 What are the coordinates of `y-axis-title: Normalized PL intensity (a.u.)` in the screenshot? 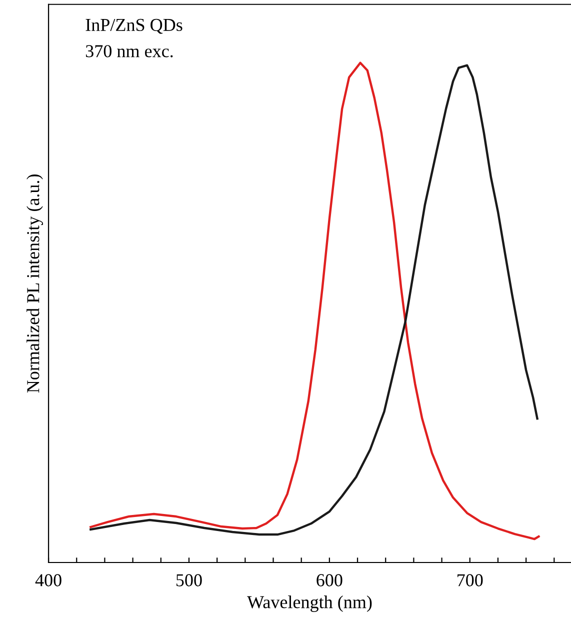 It's located at (34, 283).